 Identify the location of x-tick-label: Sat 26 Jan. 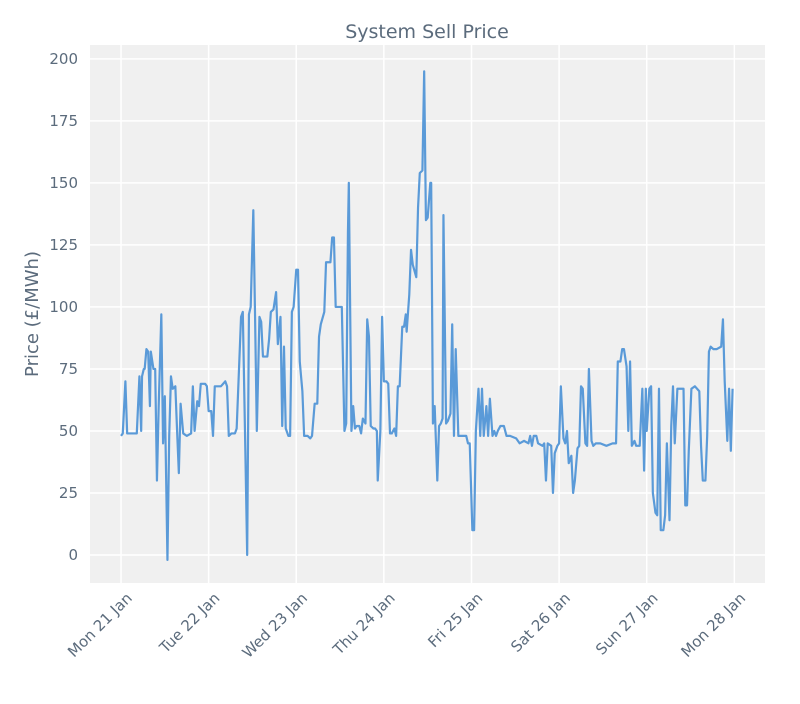
(540, 622).